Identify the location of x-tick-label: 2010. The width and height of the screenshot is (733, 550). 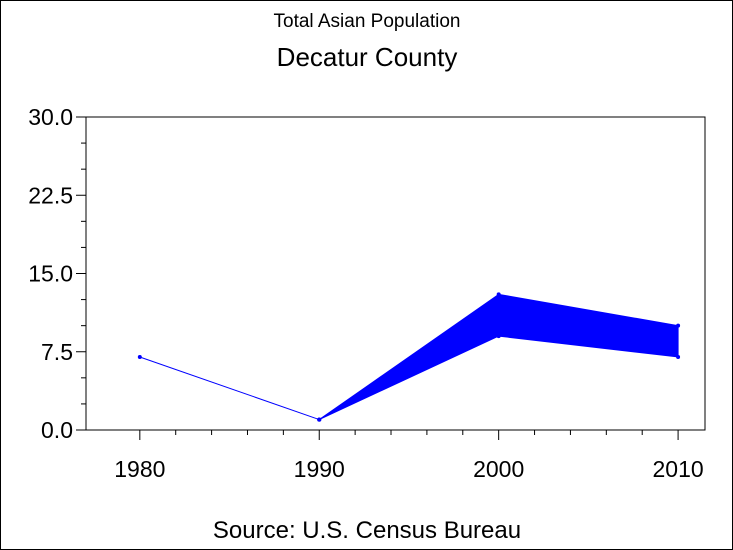
(678, 469).